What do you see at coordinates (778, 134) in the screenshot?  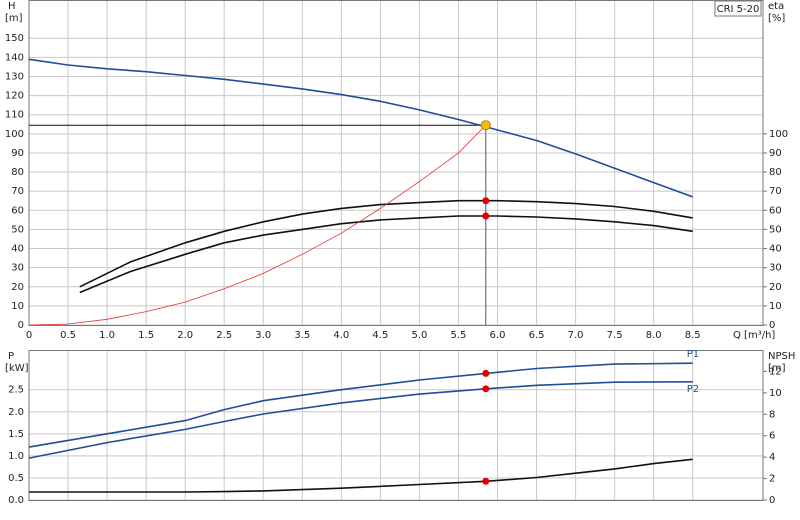 I see `y2-tick-label: 100` at bounding box center [778, 134].